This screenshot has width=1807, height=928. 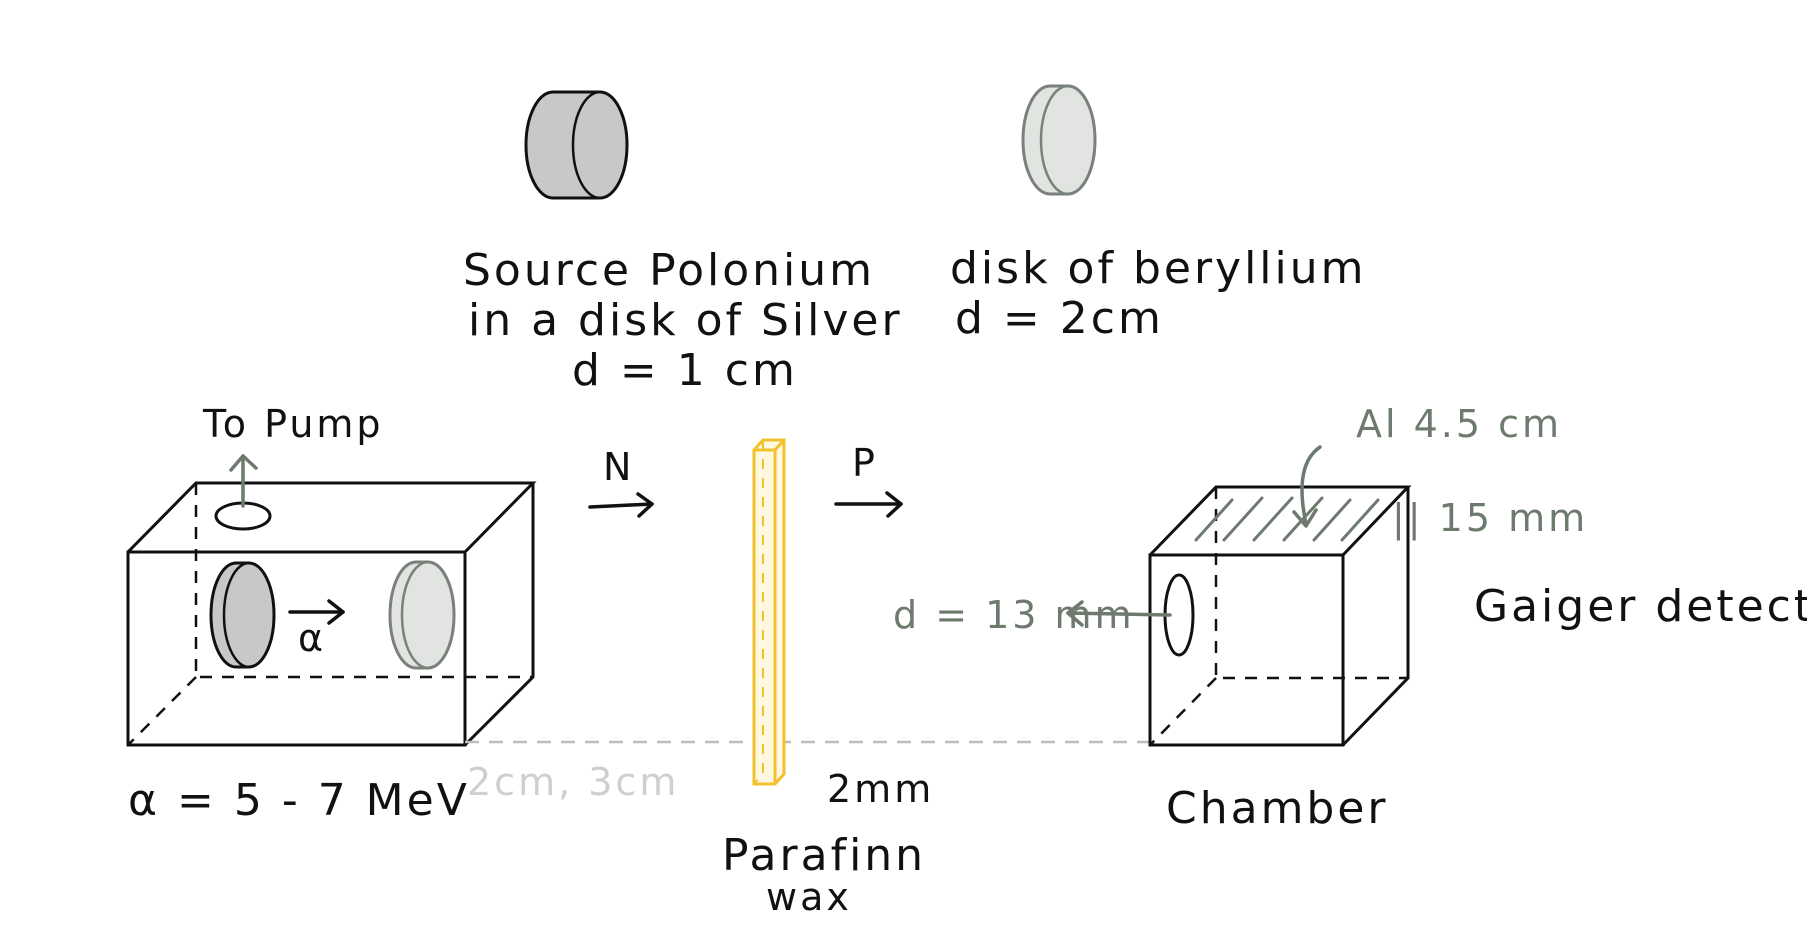 I want to click on source-label-line1: Source Polonium, so click(x=669, y=270).